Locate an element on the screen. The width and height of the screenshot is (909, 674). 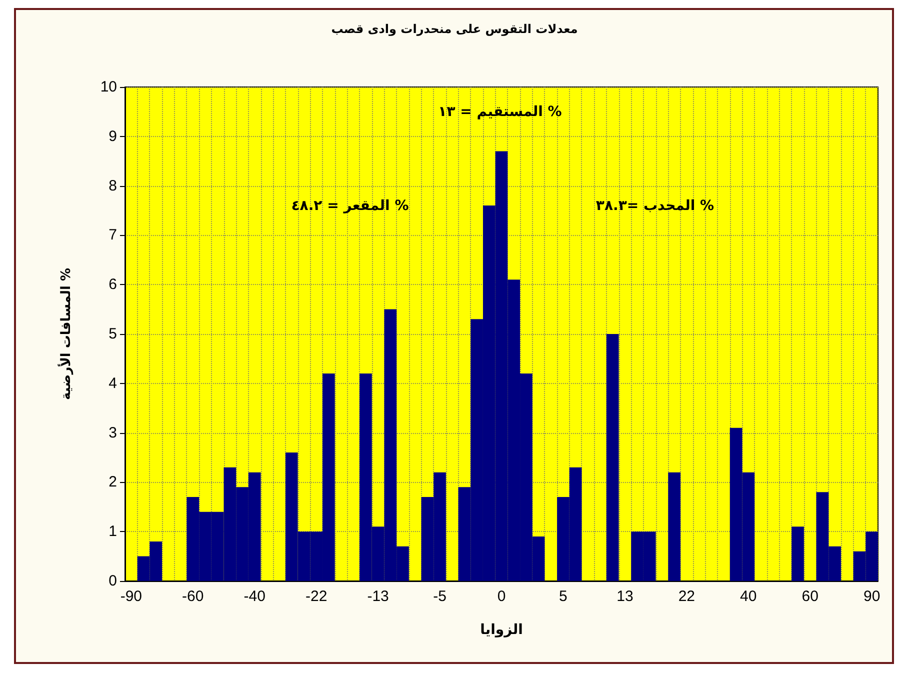
annotation: المستقيم = ١٣ % is located at coordinates (500, 112).